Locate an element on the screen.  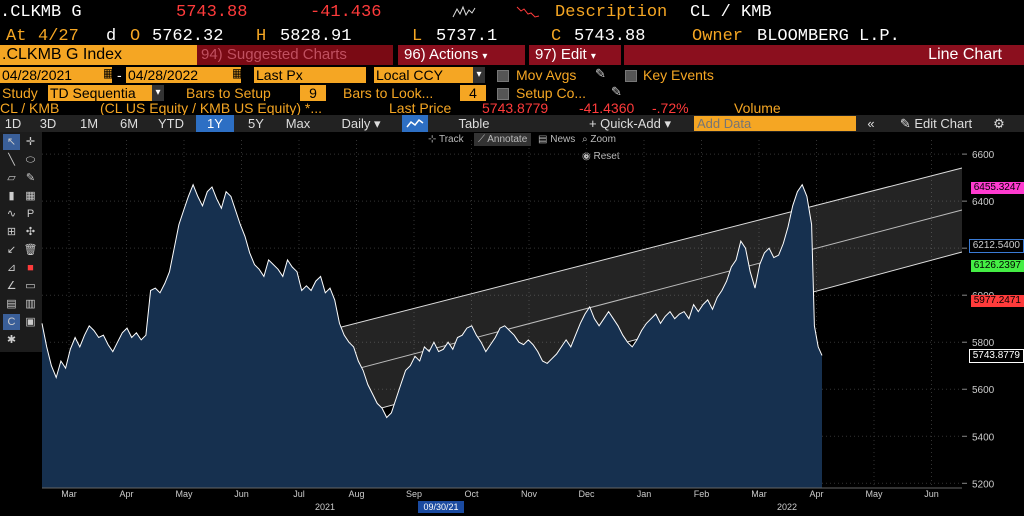
interval-label: Daily is located at coordinates (356, 123).